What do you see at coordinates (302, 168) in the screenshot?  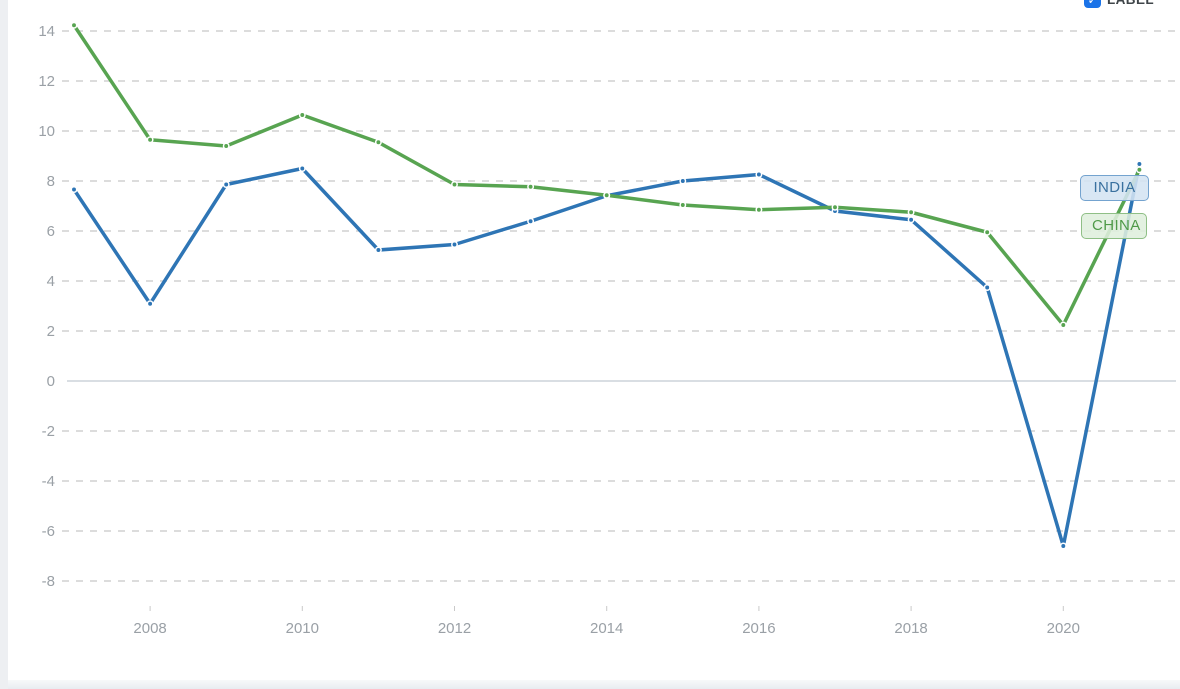 I see `data-point-india-2010` at bounding box center [302, 168].